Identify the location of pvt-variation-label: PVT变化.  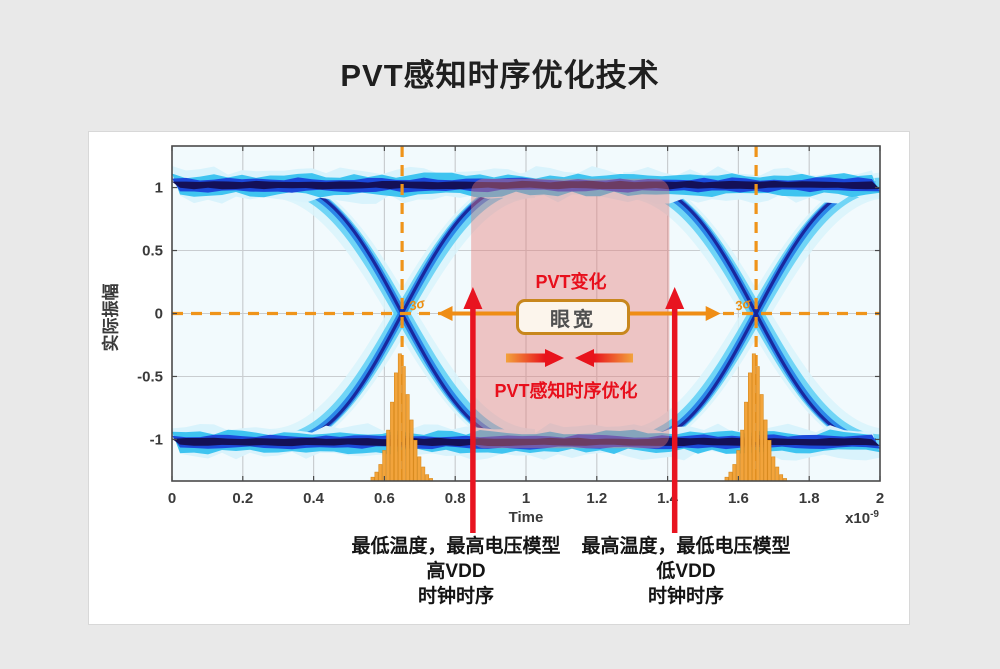
(571, 282).